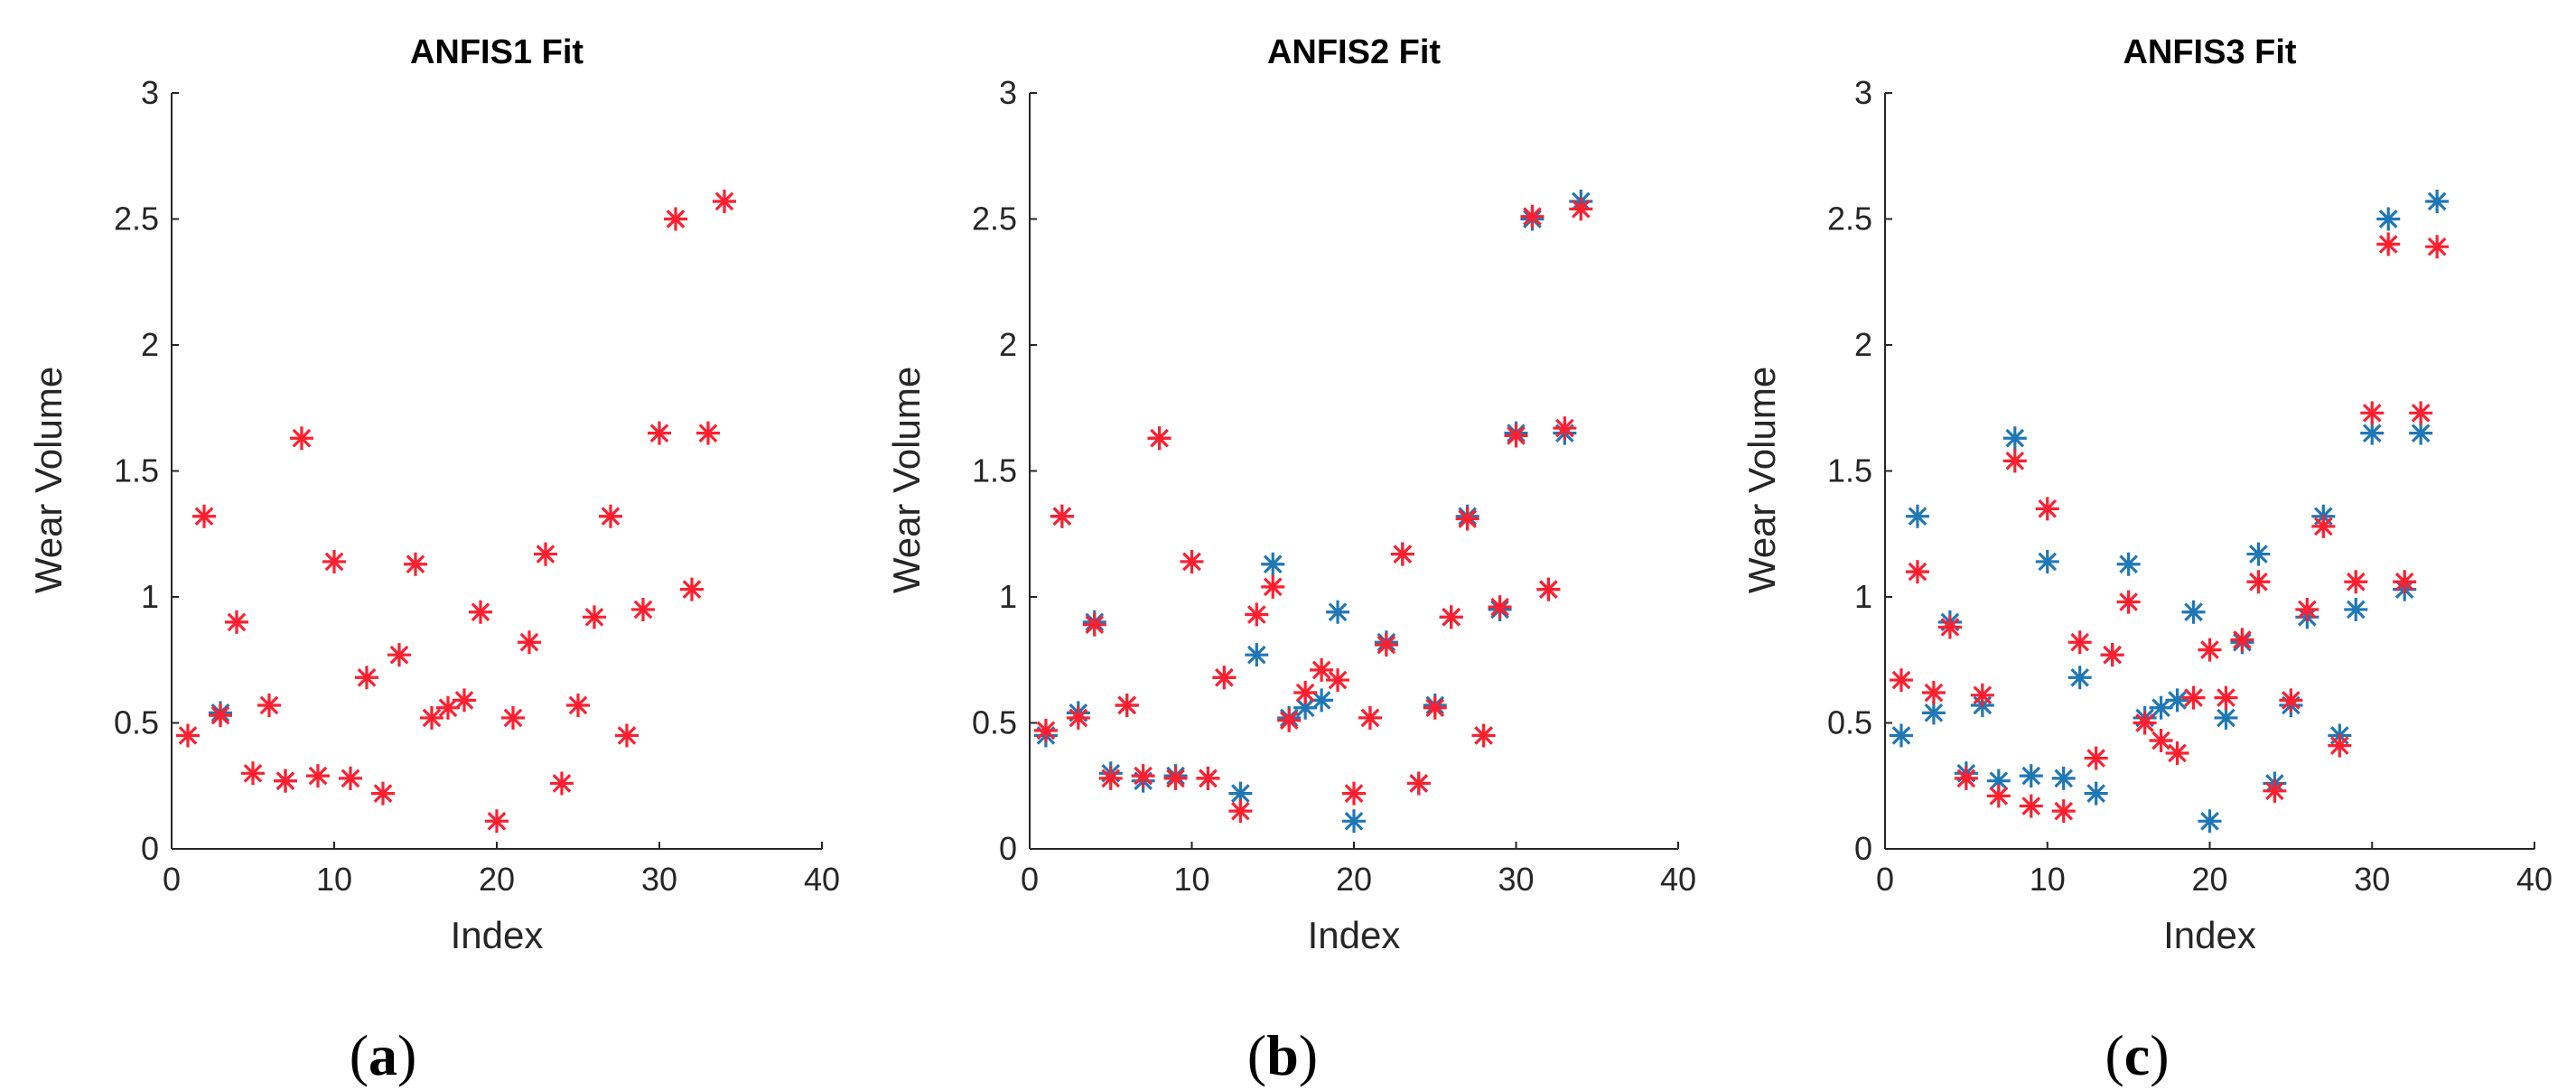 The height and width of the screenshot is (1090, 2576). I want to click on y-tick-label: 1.5, so click(136, 471).